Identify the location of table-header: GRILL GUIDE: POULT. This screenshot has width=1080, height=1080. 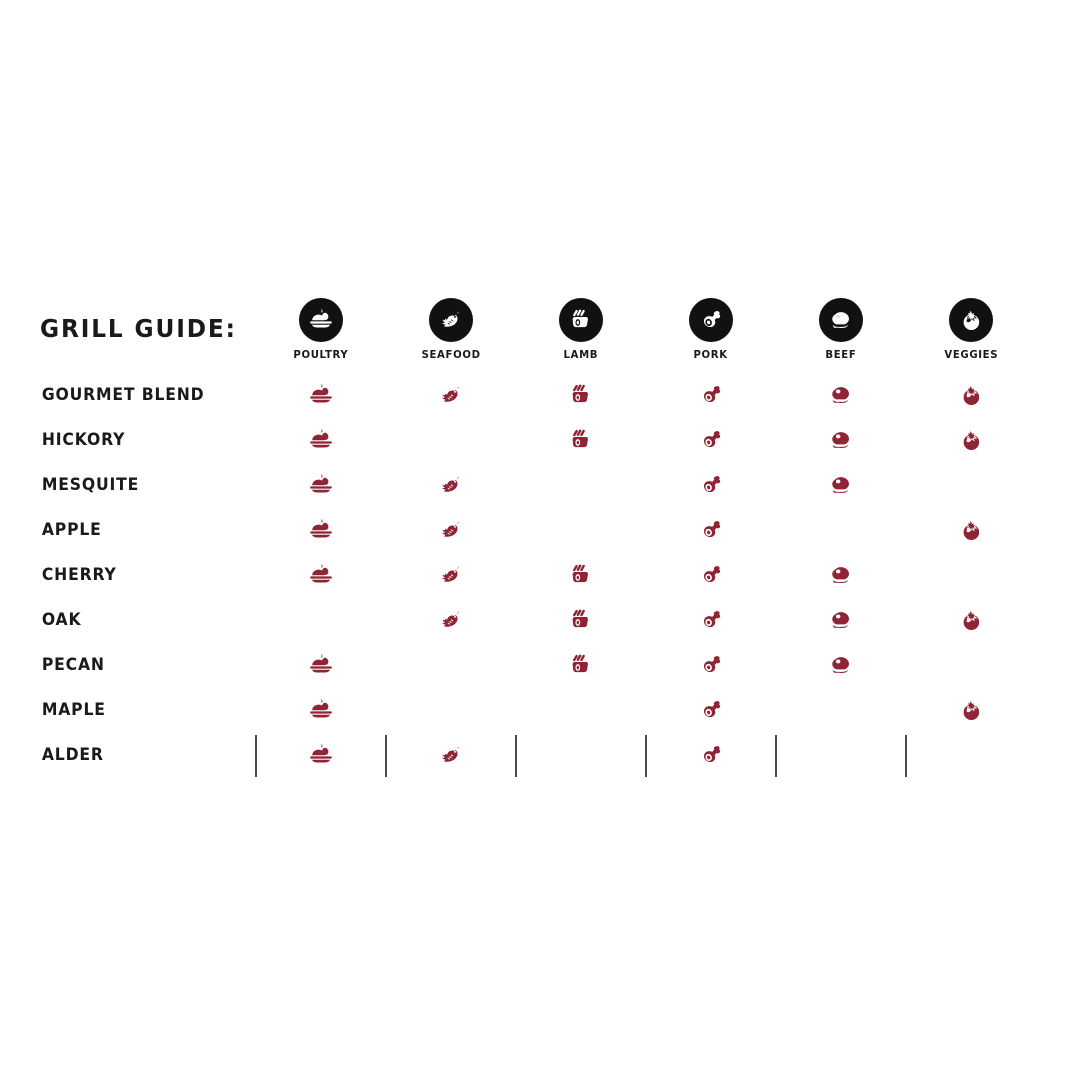
(538, 330).